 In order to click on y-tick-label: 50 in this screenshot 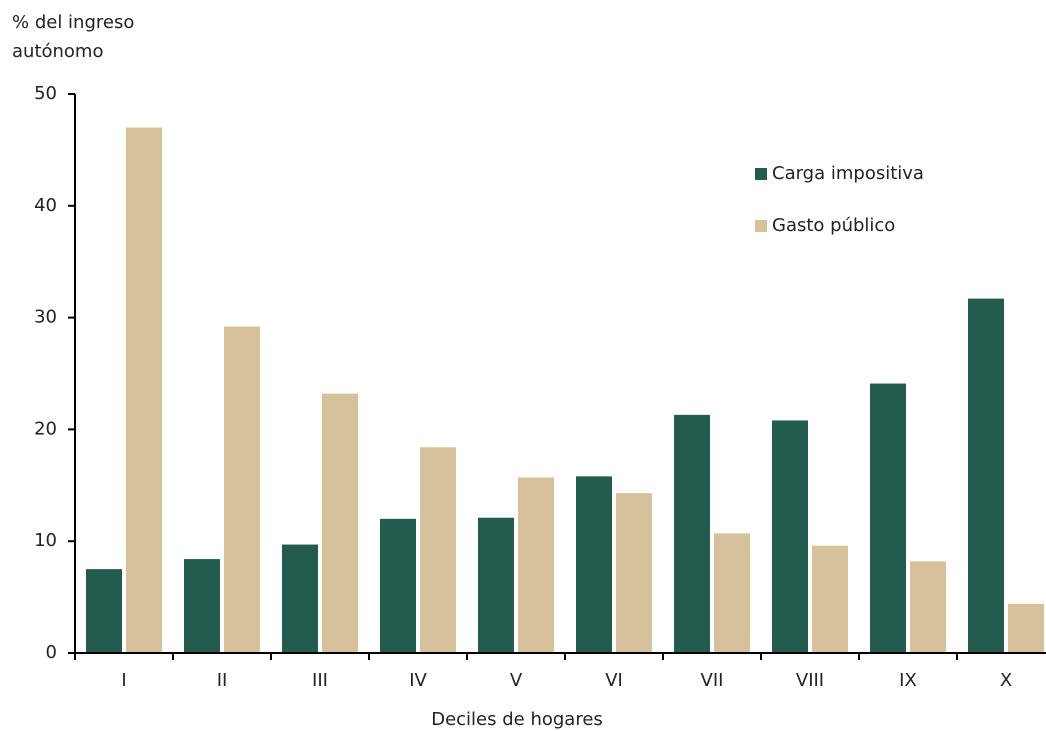, I will do `click(45, 93)`.